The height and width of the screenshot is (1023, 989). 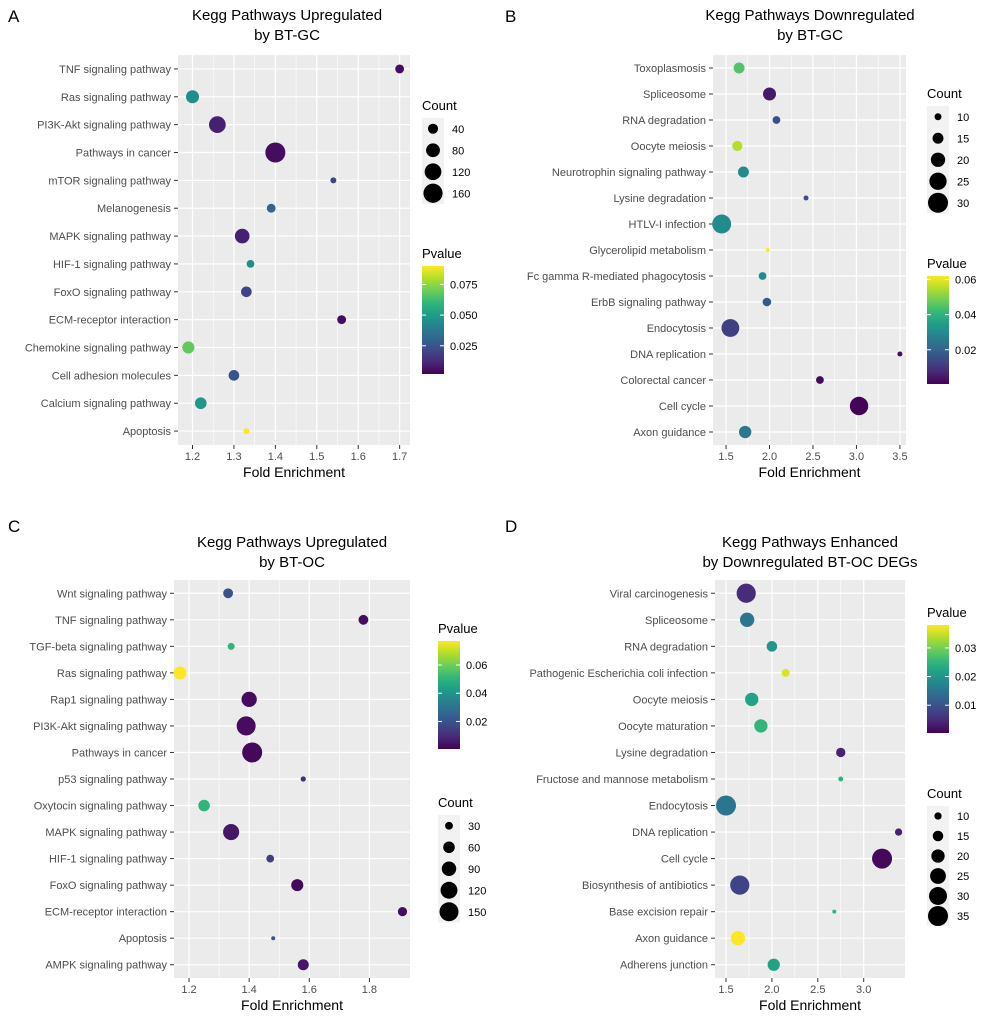 I want to click on chart-title-line: Kegg Pathways Enhanced, so click(x=810, y=542).